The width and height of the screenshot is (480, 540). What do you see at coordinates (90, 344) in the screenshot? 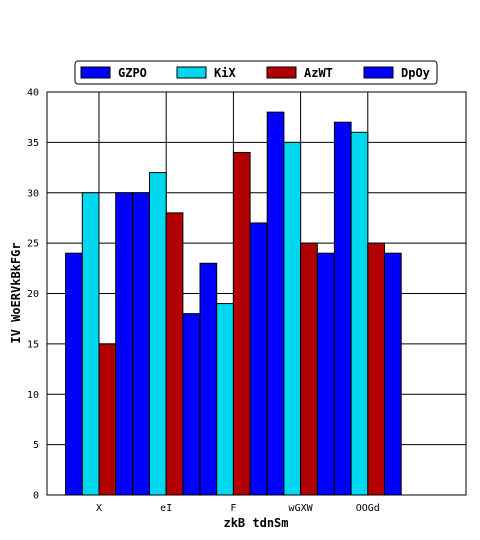
I see `bar-KiX-X` at bounding box center [90, 344].